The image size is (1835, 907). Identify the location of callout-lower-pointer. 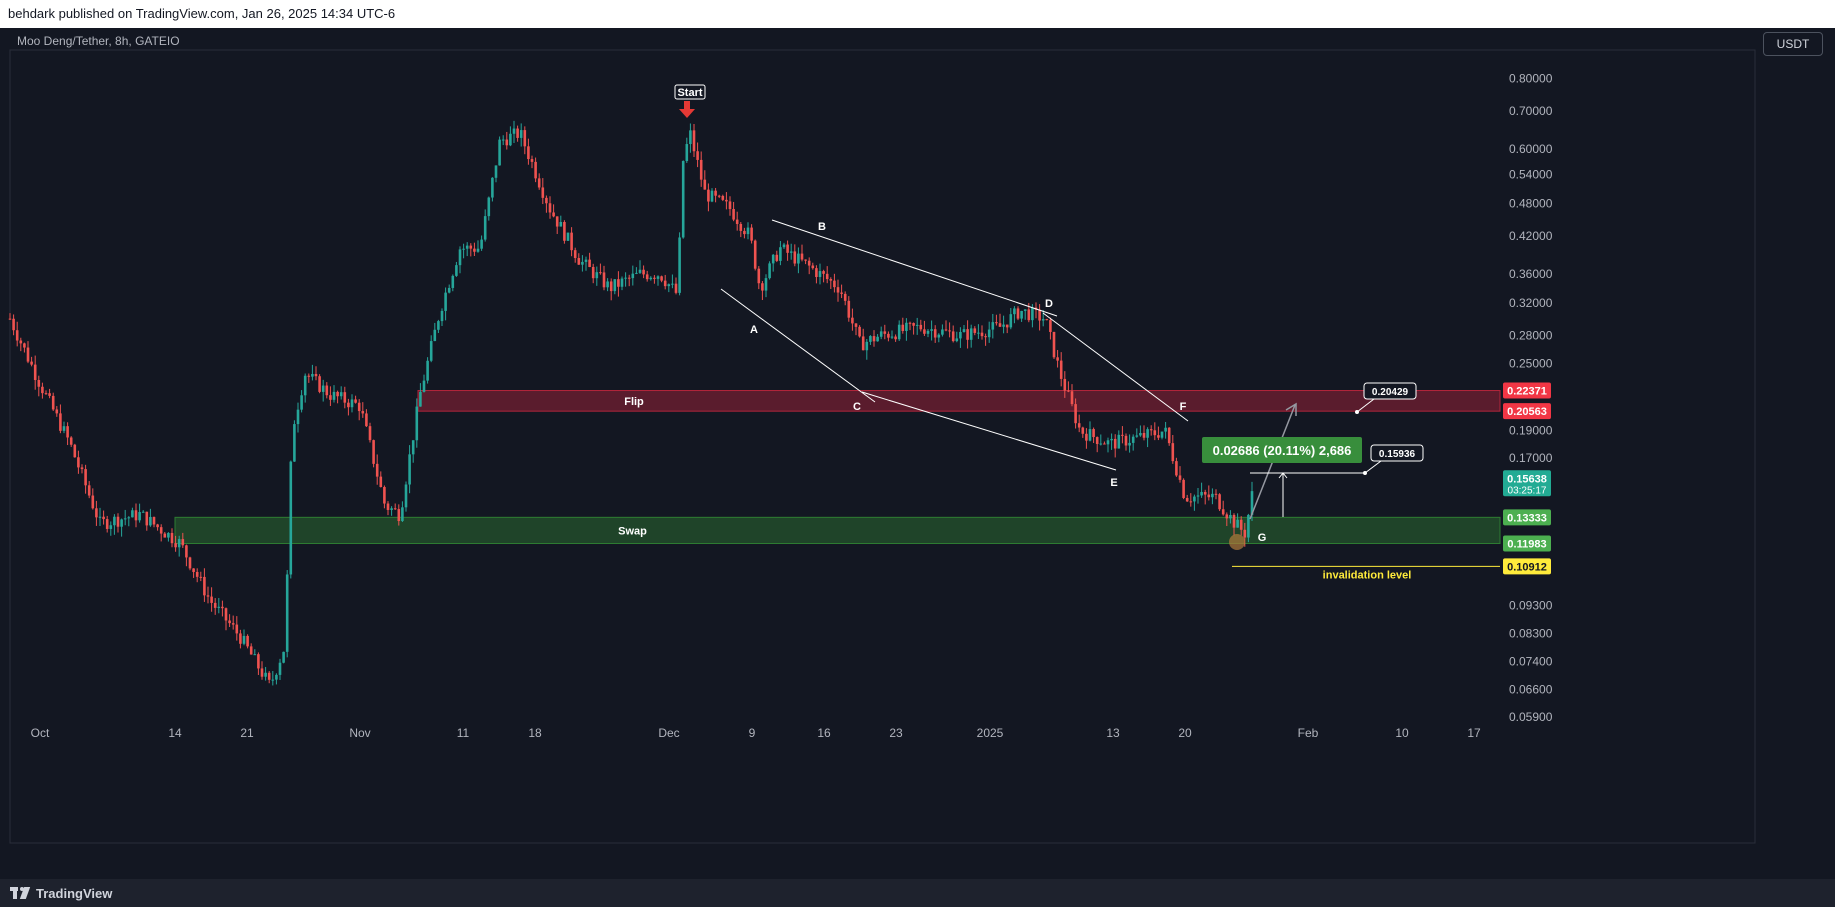
(1373, 467).